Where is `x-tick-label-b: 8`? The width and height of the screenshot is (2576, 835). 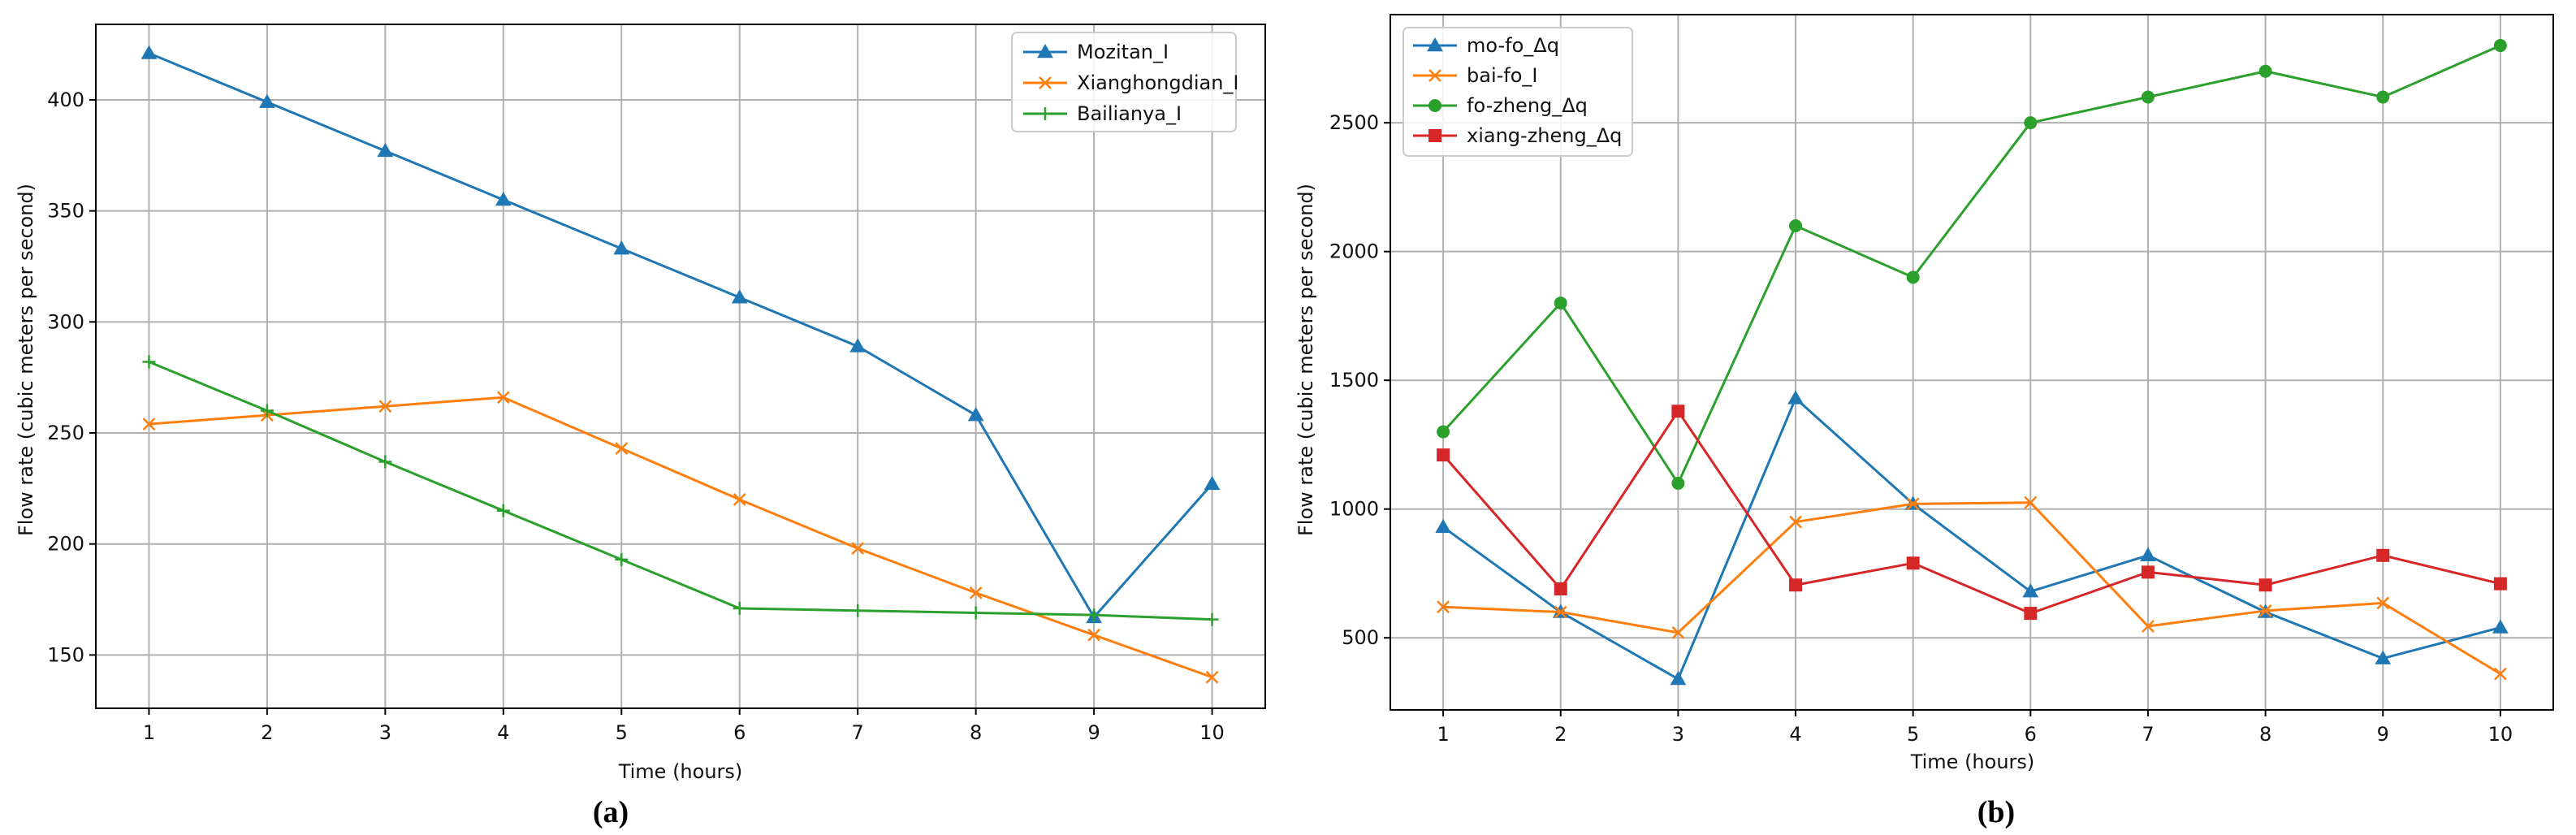
x-tick-label-b: 8 is located at coordinates (2265, 734).